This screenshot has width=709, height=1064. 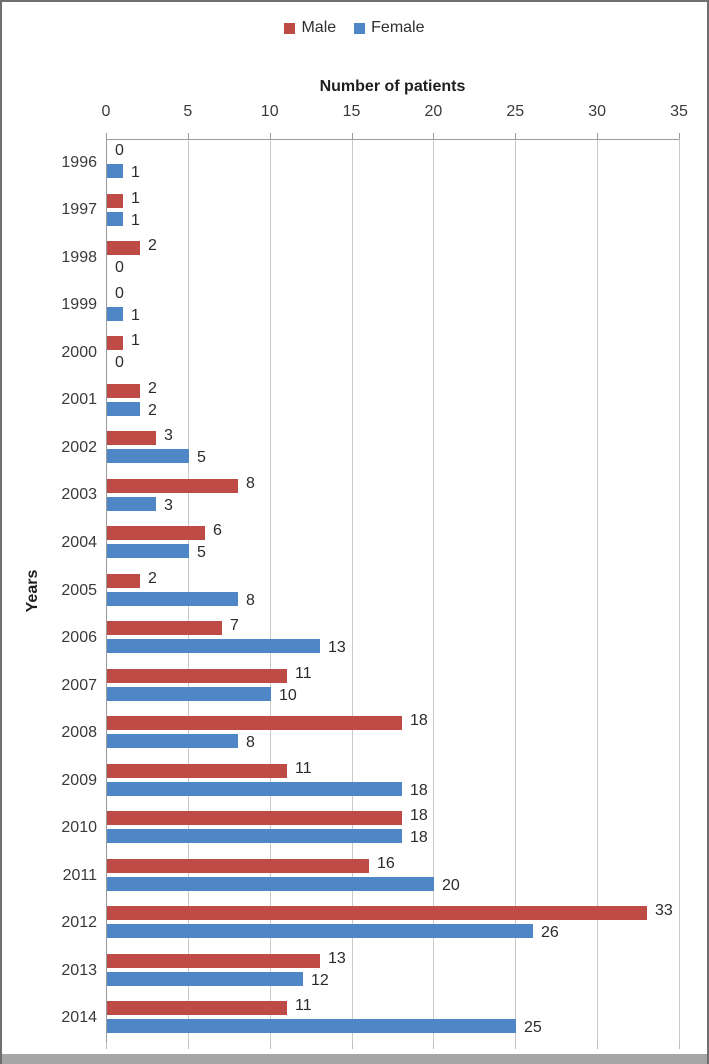 I want to click on year-label-1997: 1997, so click(x=79, y=209).